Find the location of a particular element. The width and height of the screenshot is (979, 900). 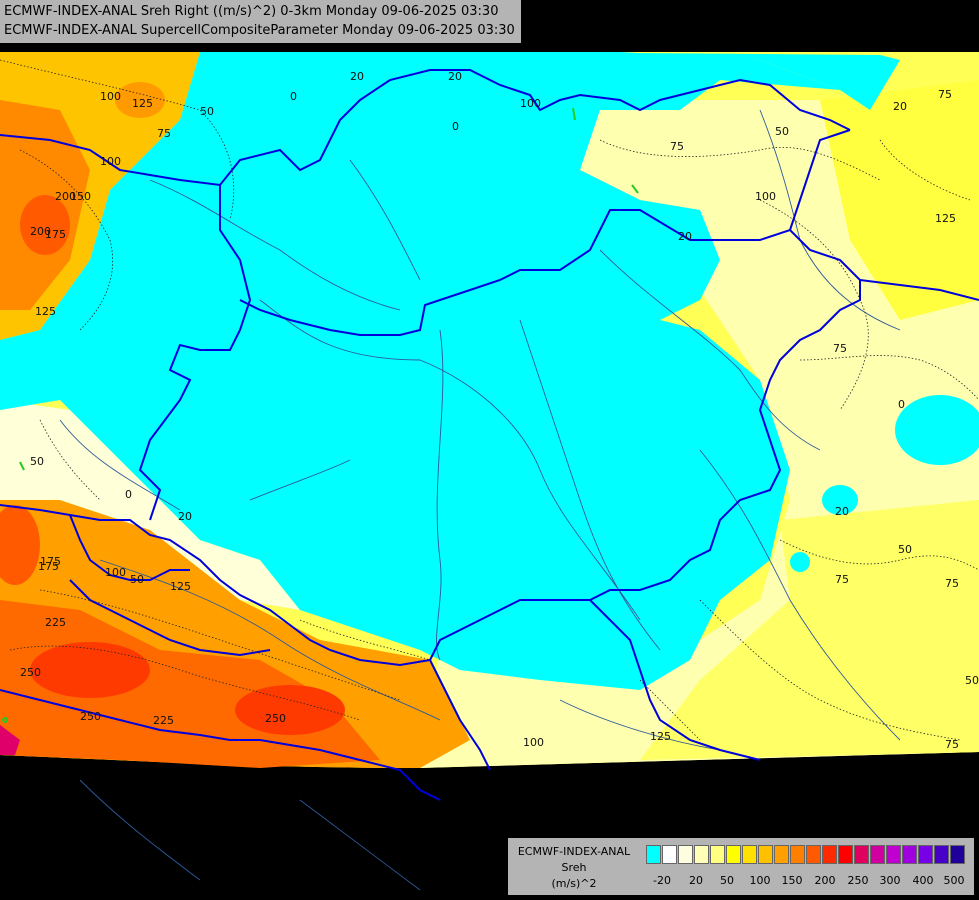

legend-tick-label: 700 is located at coordinates (976, 880).